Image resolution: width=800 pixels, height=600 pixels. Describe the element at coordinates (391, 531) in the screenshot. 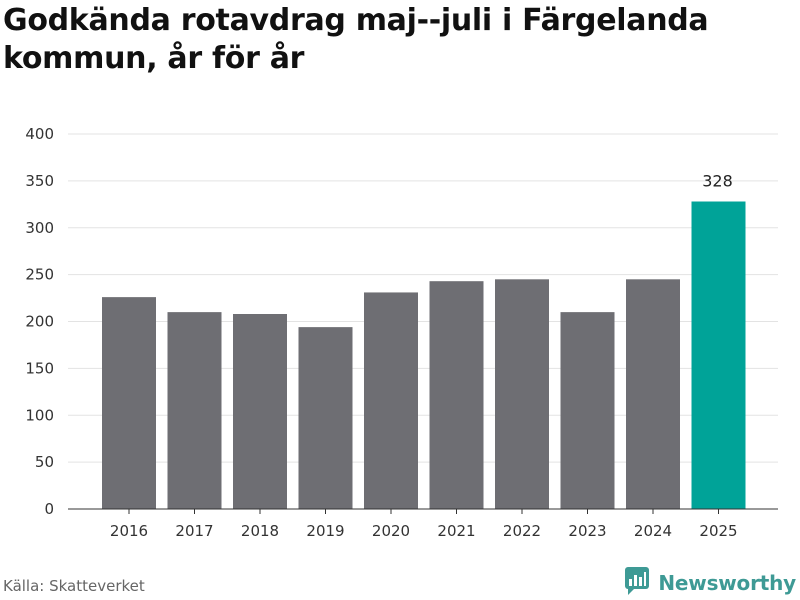

I see `x-tick-label: 2020` at that location.